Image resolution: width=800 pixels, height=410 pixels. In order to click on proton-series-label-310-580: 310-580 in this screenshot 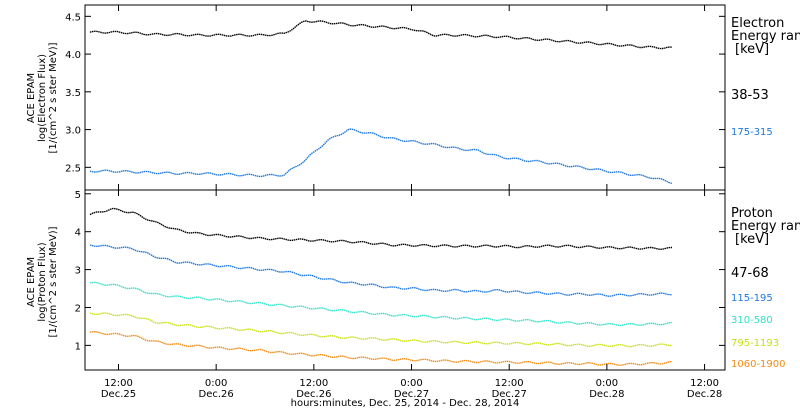, I will do `click(752, 320)`.